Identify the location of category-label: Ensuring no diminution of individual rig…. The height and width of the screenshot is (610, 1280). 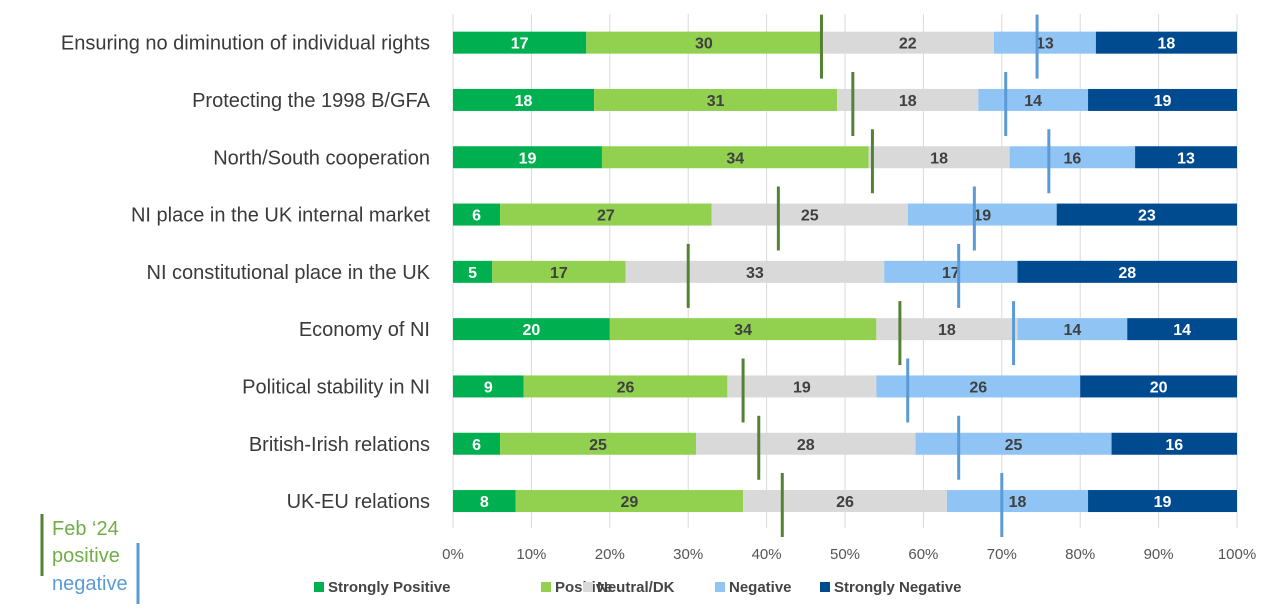
(245, 44).